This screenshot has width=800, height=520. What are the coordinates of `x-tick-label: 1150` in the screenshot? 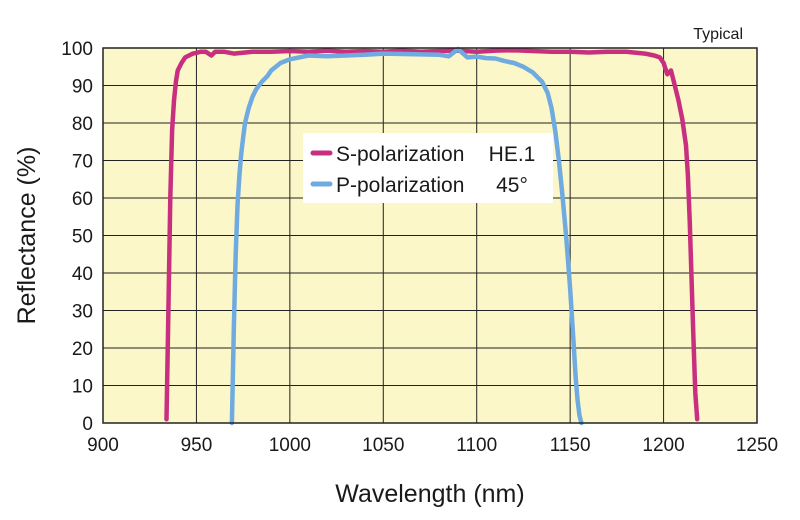 It's located at (570, 445).